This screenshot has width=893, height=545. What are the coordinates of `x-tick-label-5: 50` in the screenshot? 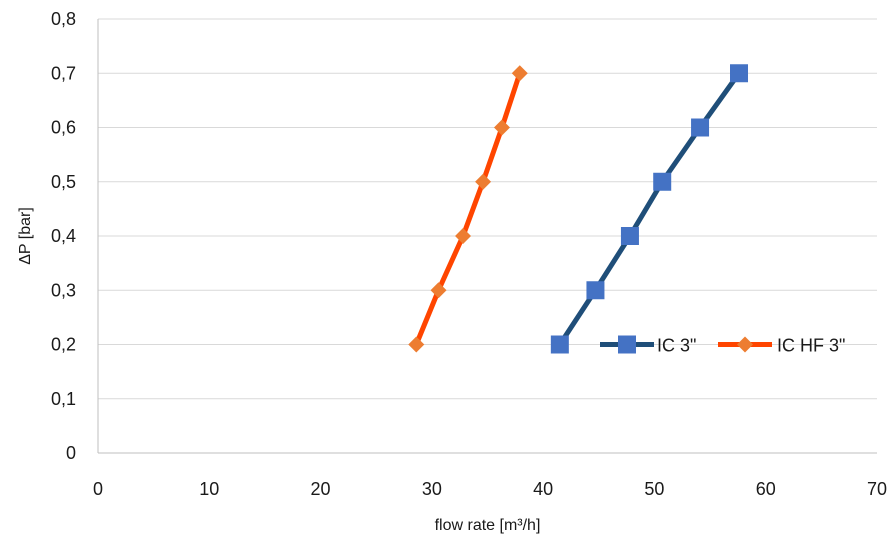 It's located at (654, 489).